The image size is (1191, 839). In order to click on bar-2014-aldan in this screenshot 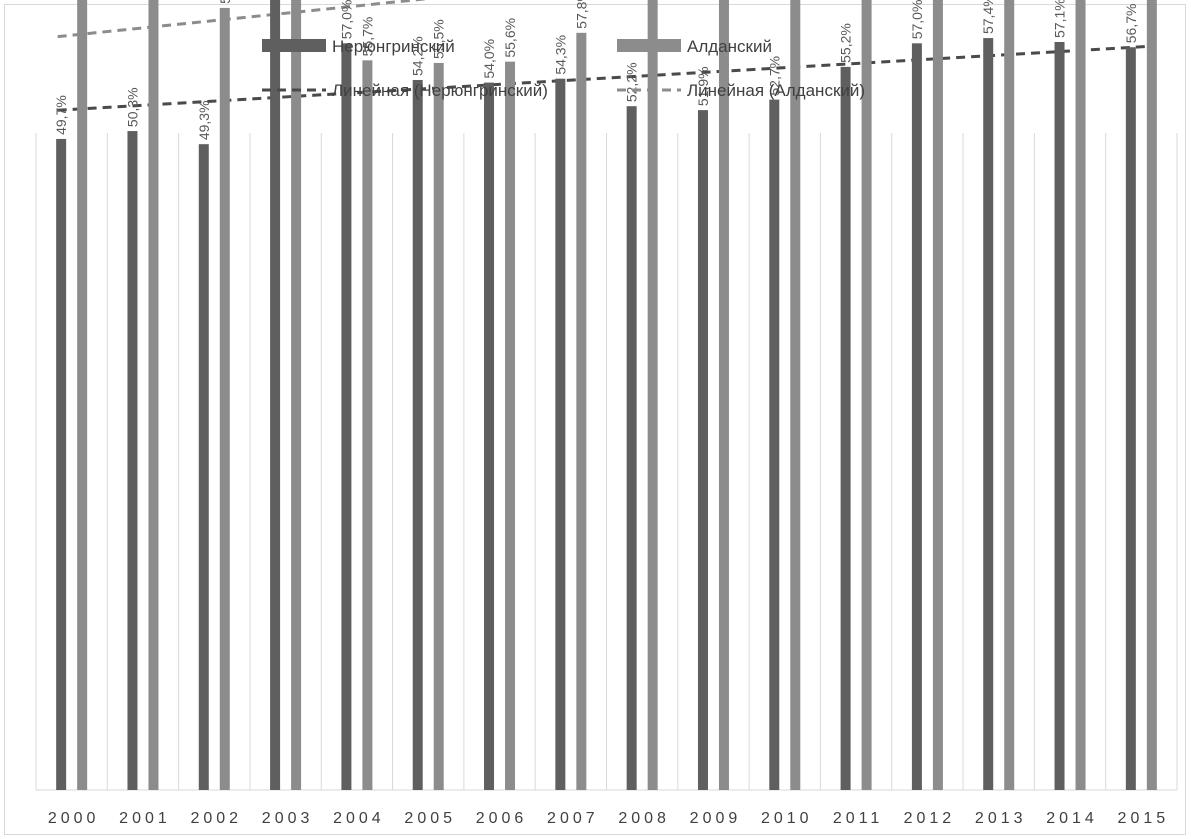, I will do `click(1080, 395)`.